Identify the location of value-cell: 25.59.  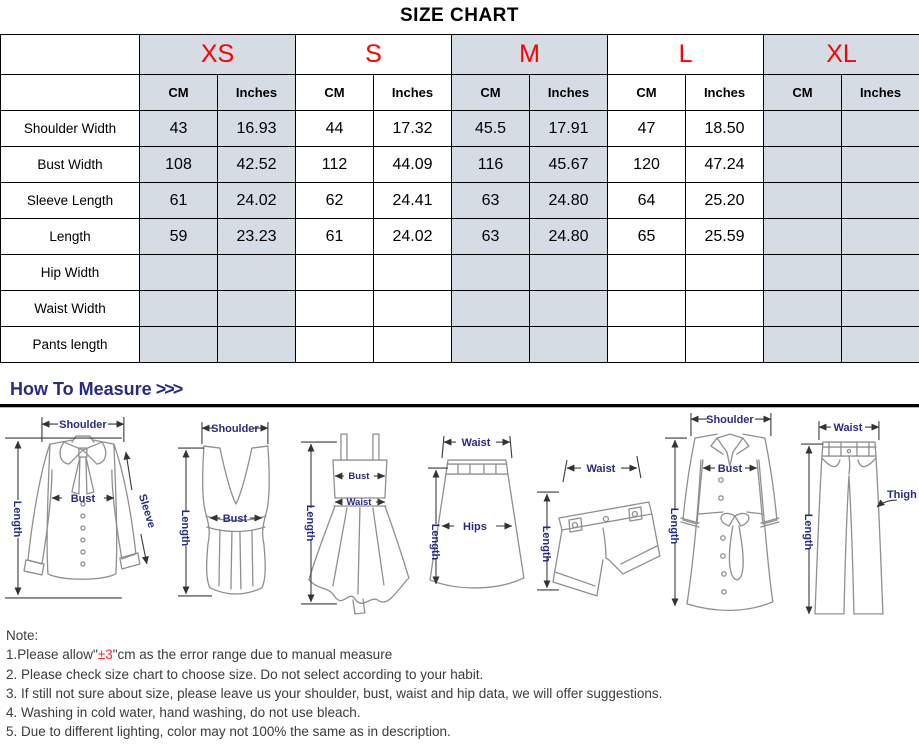
(725, 236).